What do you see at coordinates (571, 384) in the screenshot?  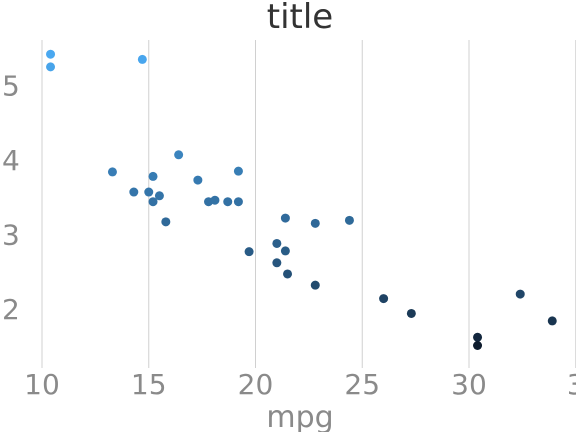 I see `x-tick-label: 3` at bounding box center [571, 384].